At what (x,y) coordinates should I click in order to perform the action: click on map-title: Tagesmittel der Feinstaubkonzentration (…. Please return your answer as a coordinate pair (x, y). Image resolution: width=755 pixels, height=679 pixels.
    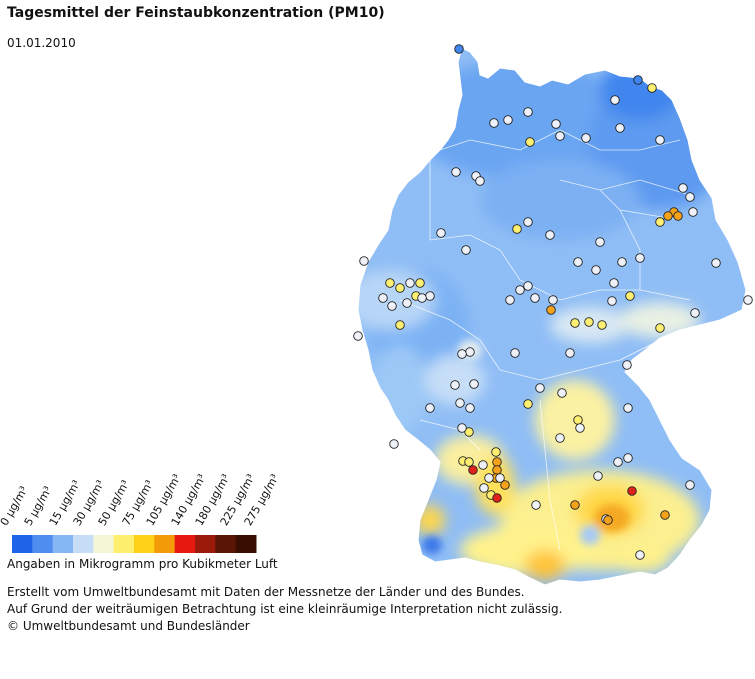
    Looking at the image, I should click on (196, 13).